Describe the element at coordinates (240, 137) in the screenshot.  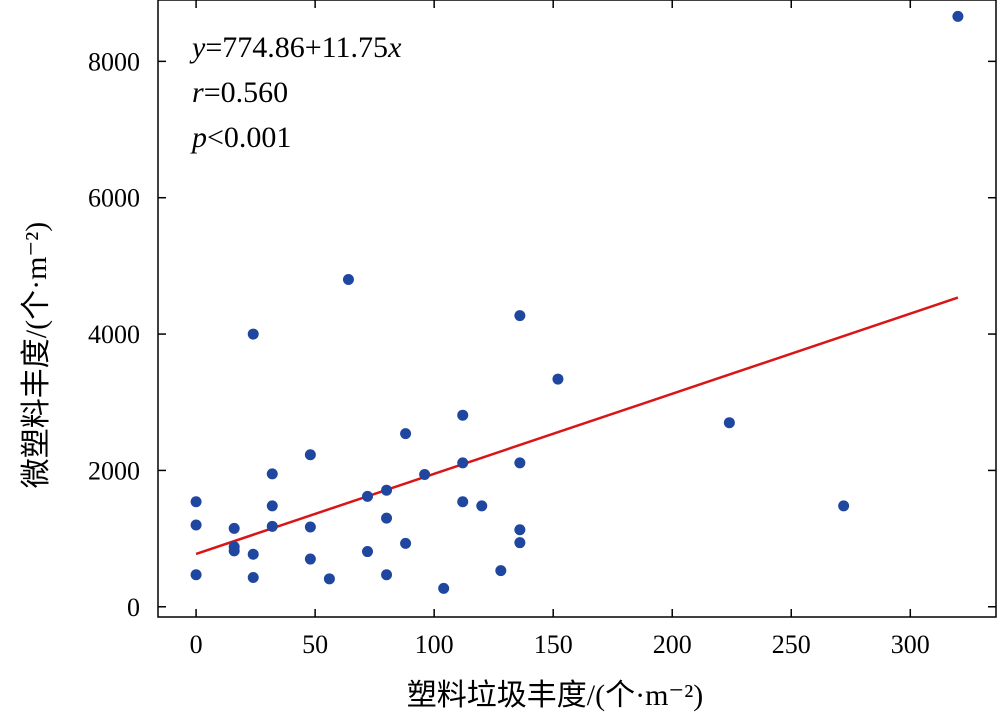
I see `p-annotation: p<0.001` at that location.